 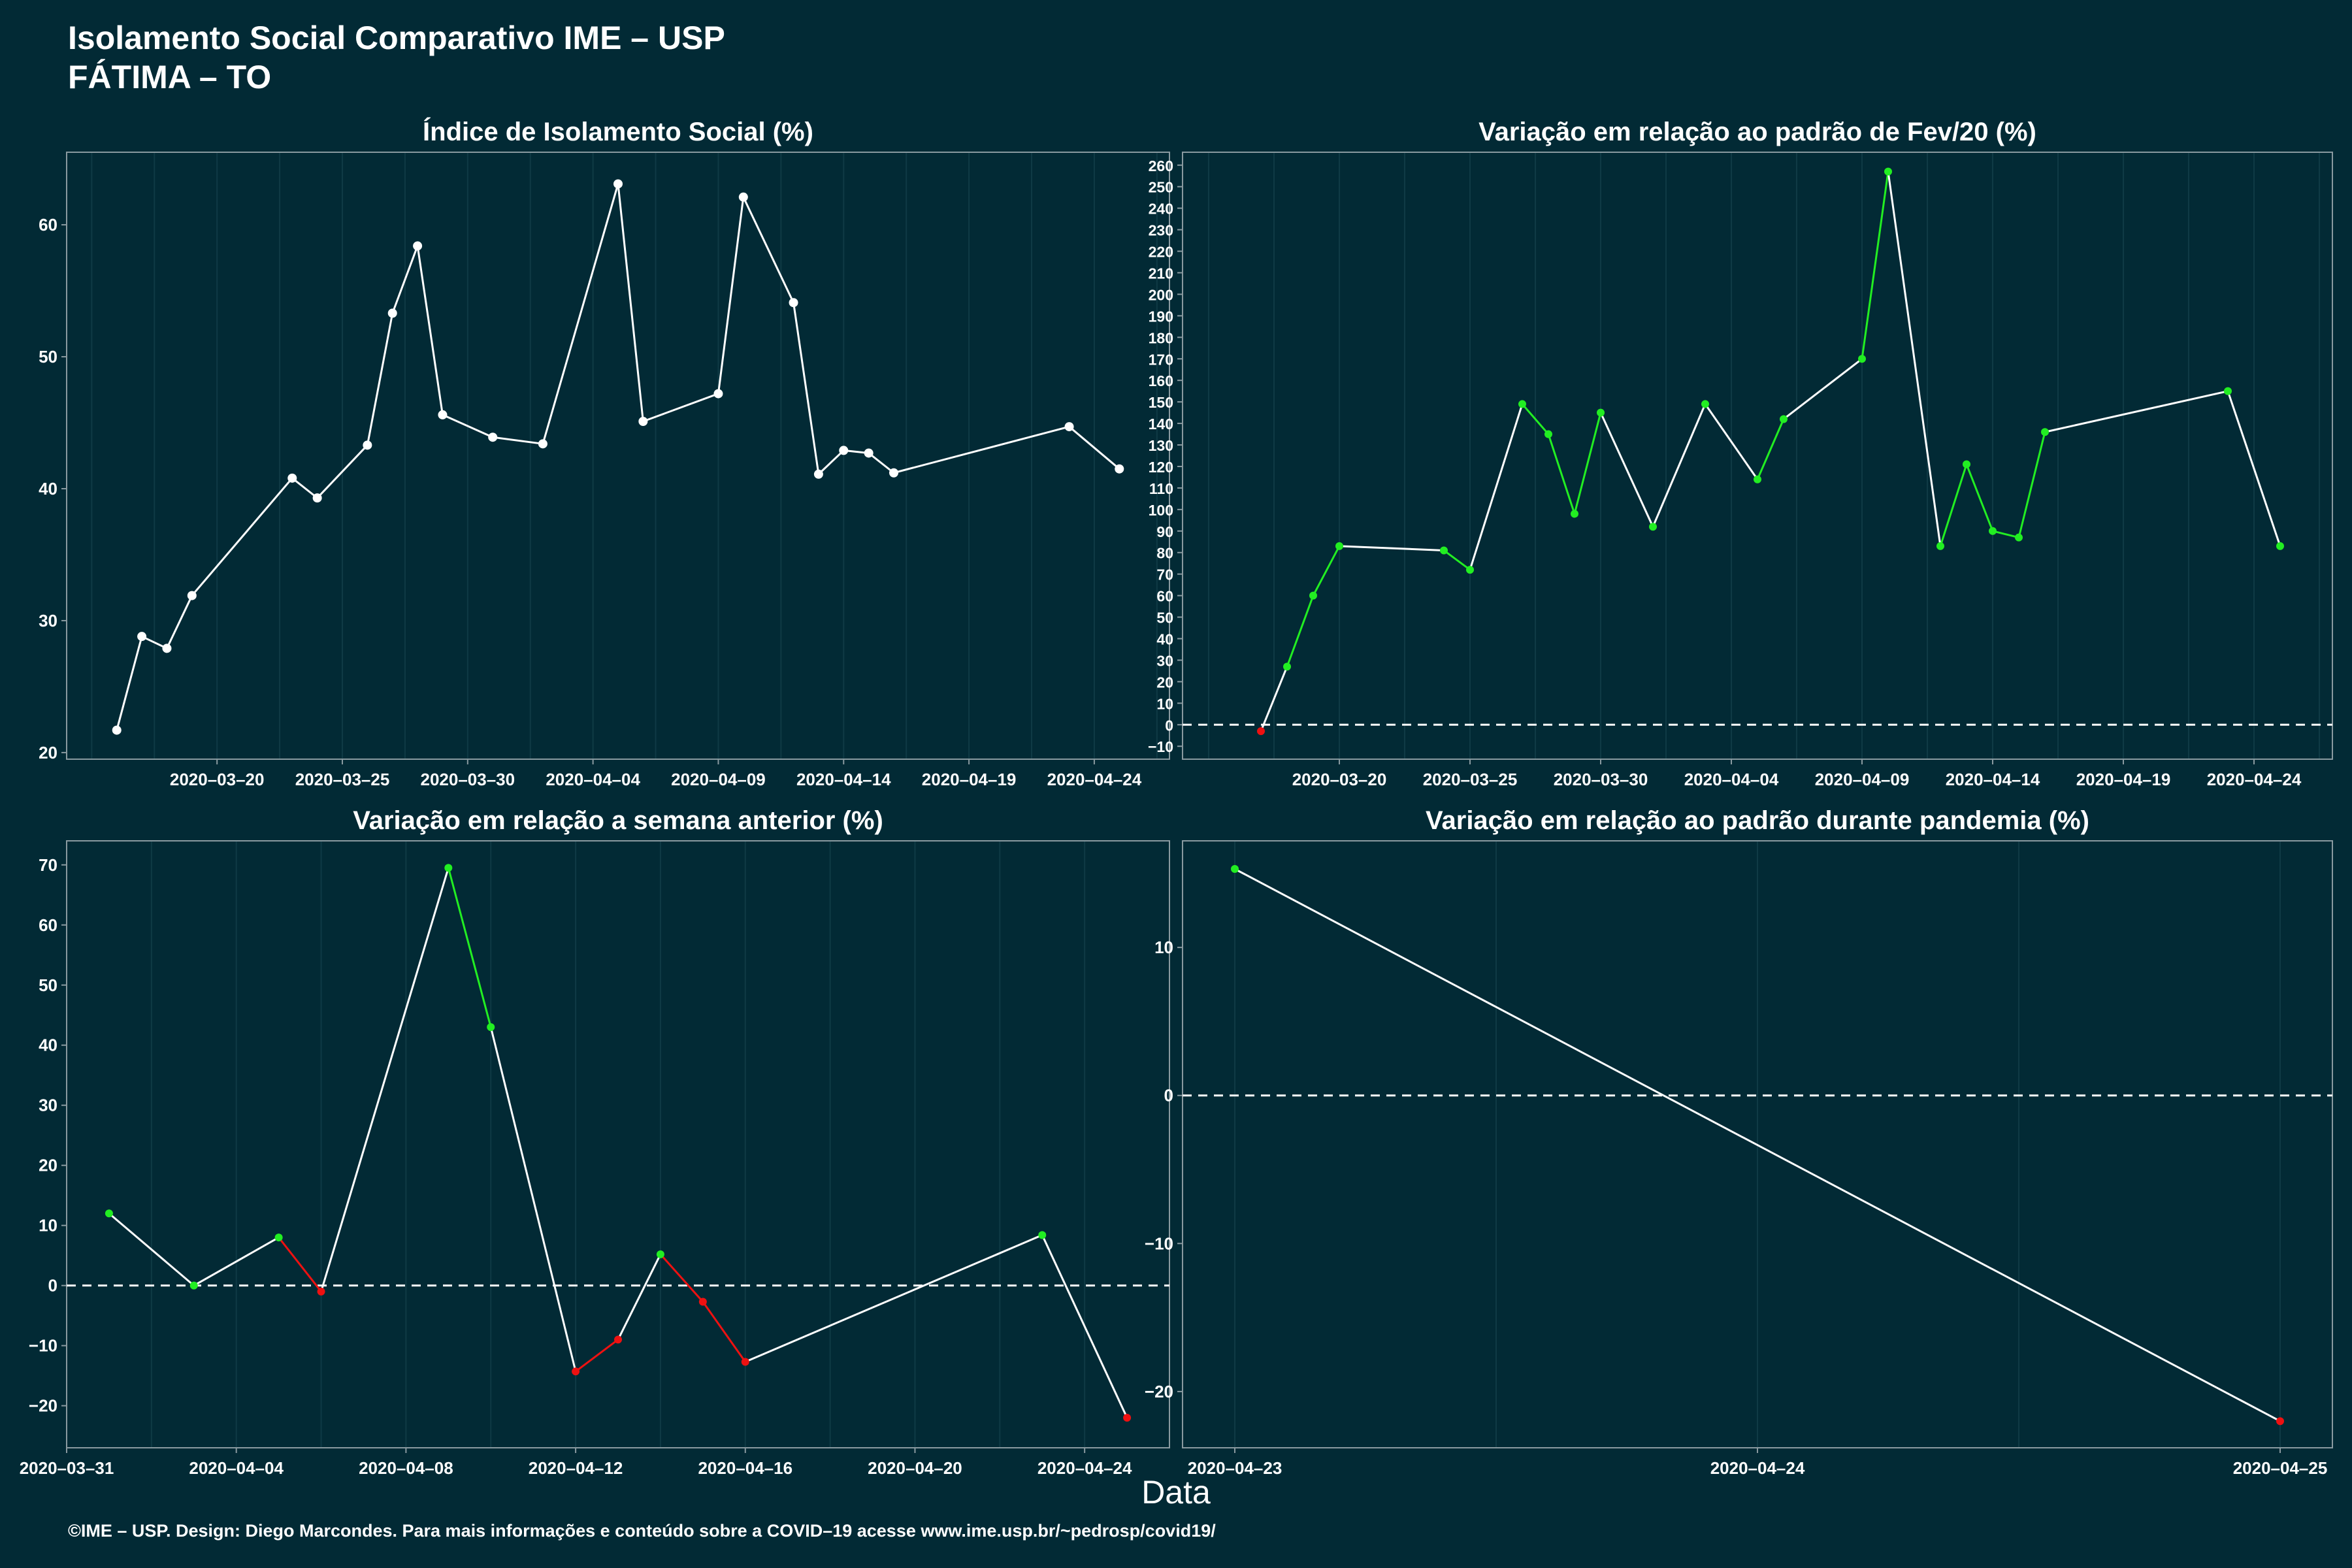 What do you see at coordinates (1339, 779) in the screenshot?
I see `x-tick-label: 2020–03–20` at bounding box center [1339, 779].